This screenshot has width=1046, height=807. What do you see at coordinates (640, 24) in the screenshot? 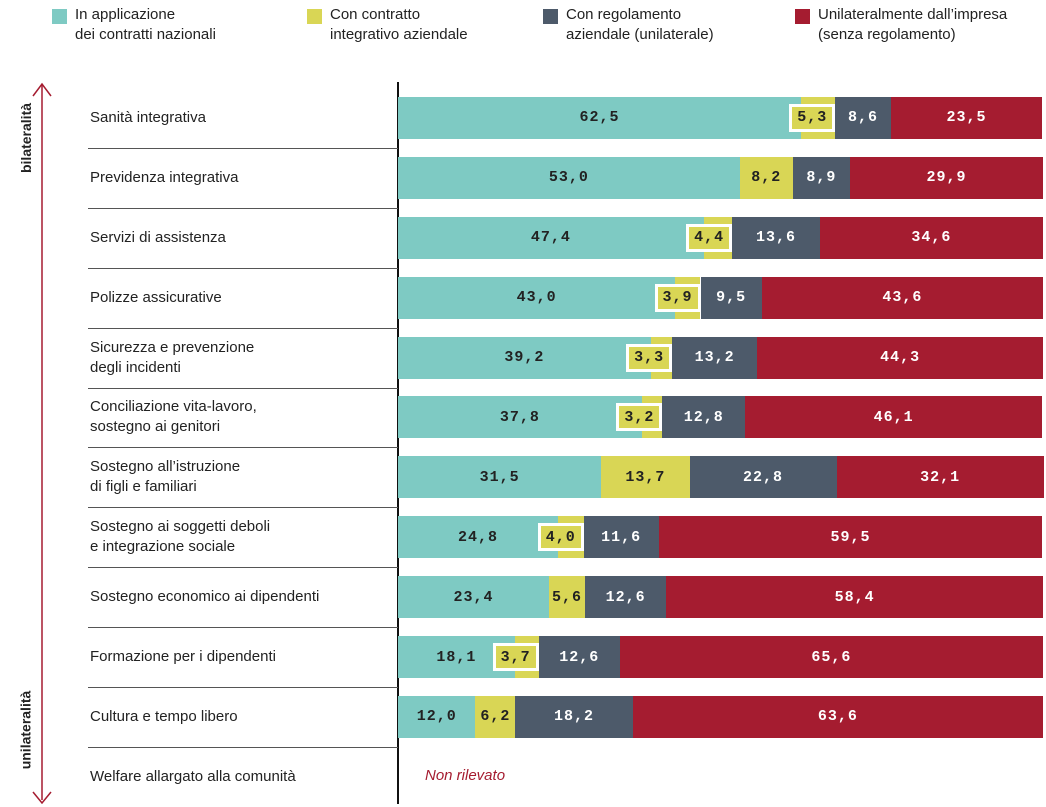
I see `legend-label: Con regolamento aziendale (unilaterale)` at bounding box center [640, 24].